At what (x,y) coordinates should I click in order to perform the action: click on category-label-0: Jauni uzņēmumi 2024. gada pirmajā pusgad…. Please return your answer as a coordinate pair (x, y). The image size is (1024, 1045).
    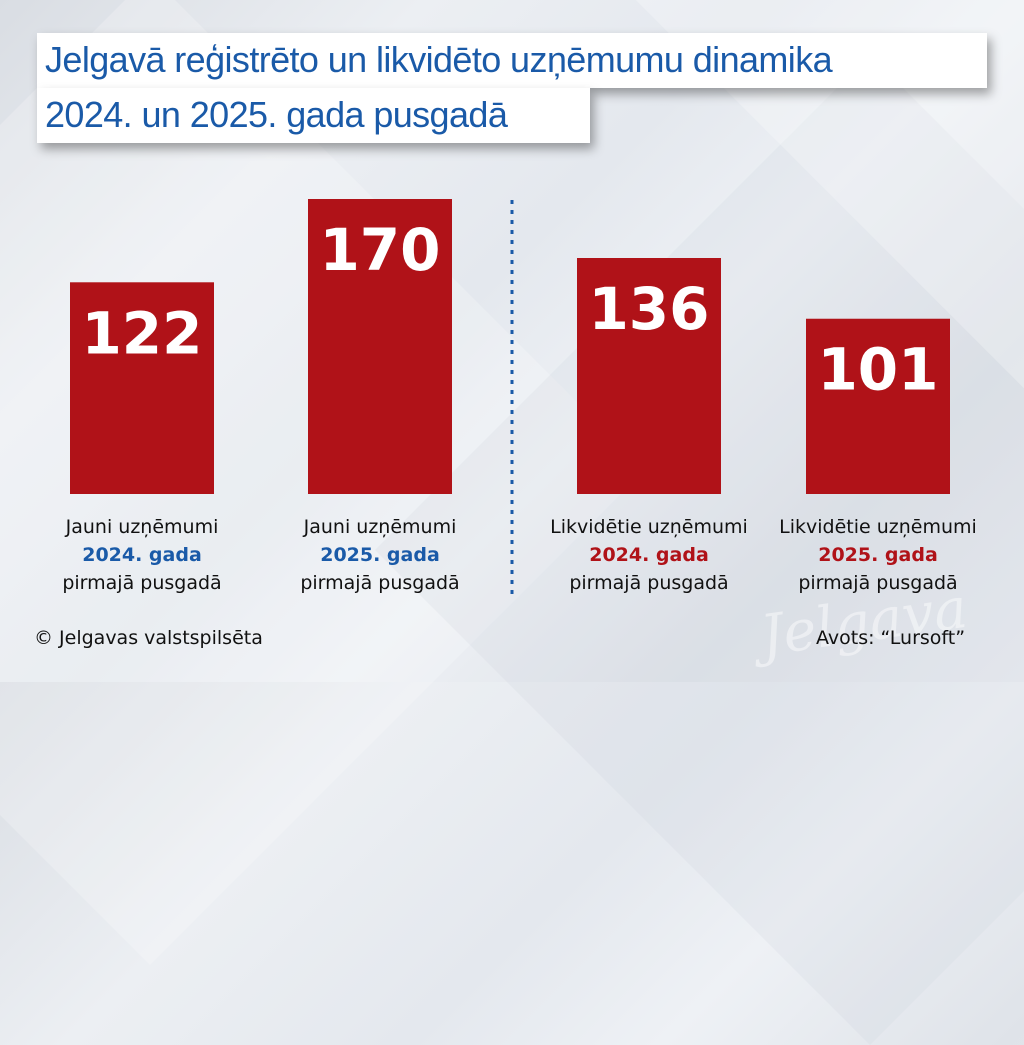
    Looking at the image, I should click on (142, 555).